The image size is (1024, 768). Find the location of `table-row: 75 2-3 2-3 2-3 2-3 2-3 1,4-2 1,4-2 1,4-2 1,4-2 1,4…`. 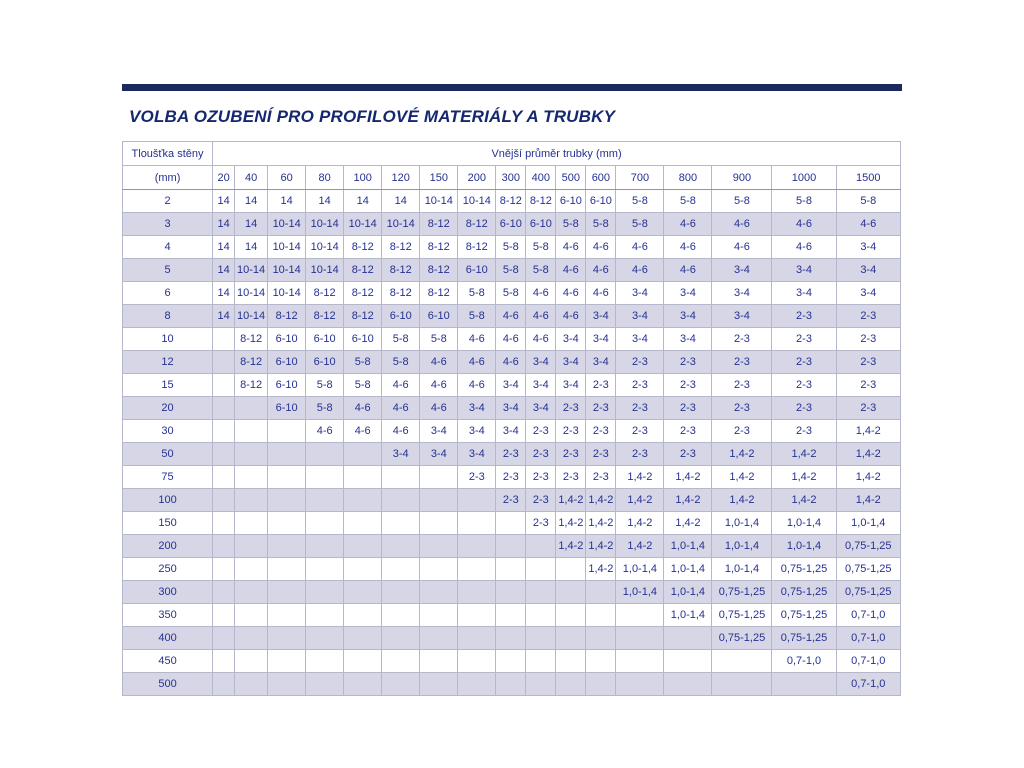

table-row: 75 2-3 2-3 2-3 2-3 2-3 1,4-2 1,4-2 1,4-2 1,4-2 1,4… is located at coordinates (511, 477).